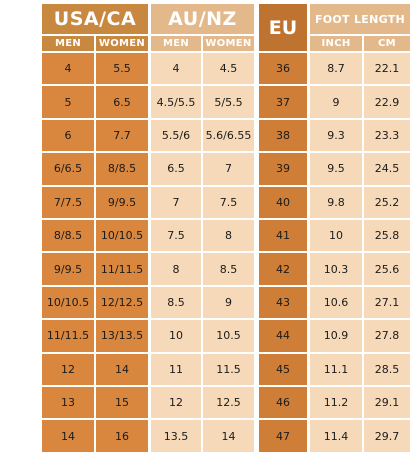 The width and height of the screenshot is (416, 452). Describe the element at coordinates (202, 19) in the screenshot. I see `au-nz-header: AU/NZ` at that location.